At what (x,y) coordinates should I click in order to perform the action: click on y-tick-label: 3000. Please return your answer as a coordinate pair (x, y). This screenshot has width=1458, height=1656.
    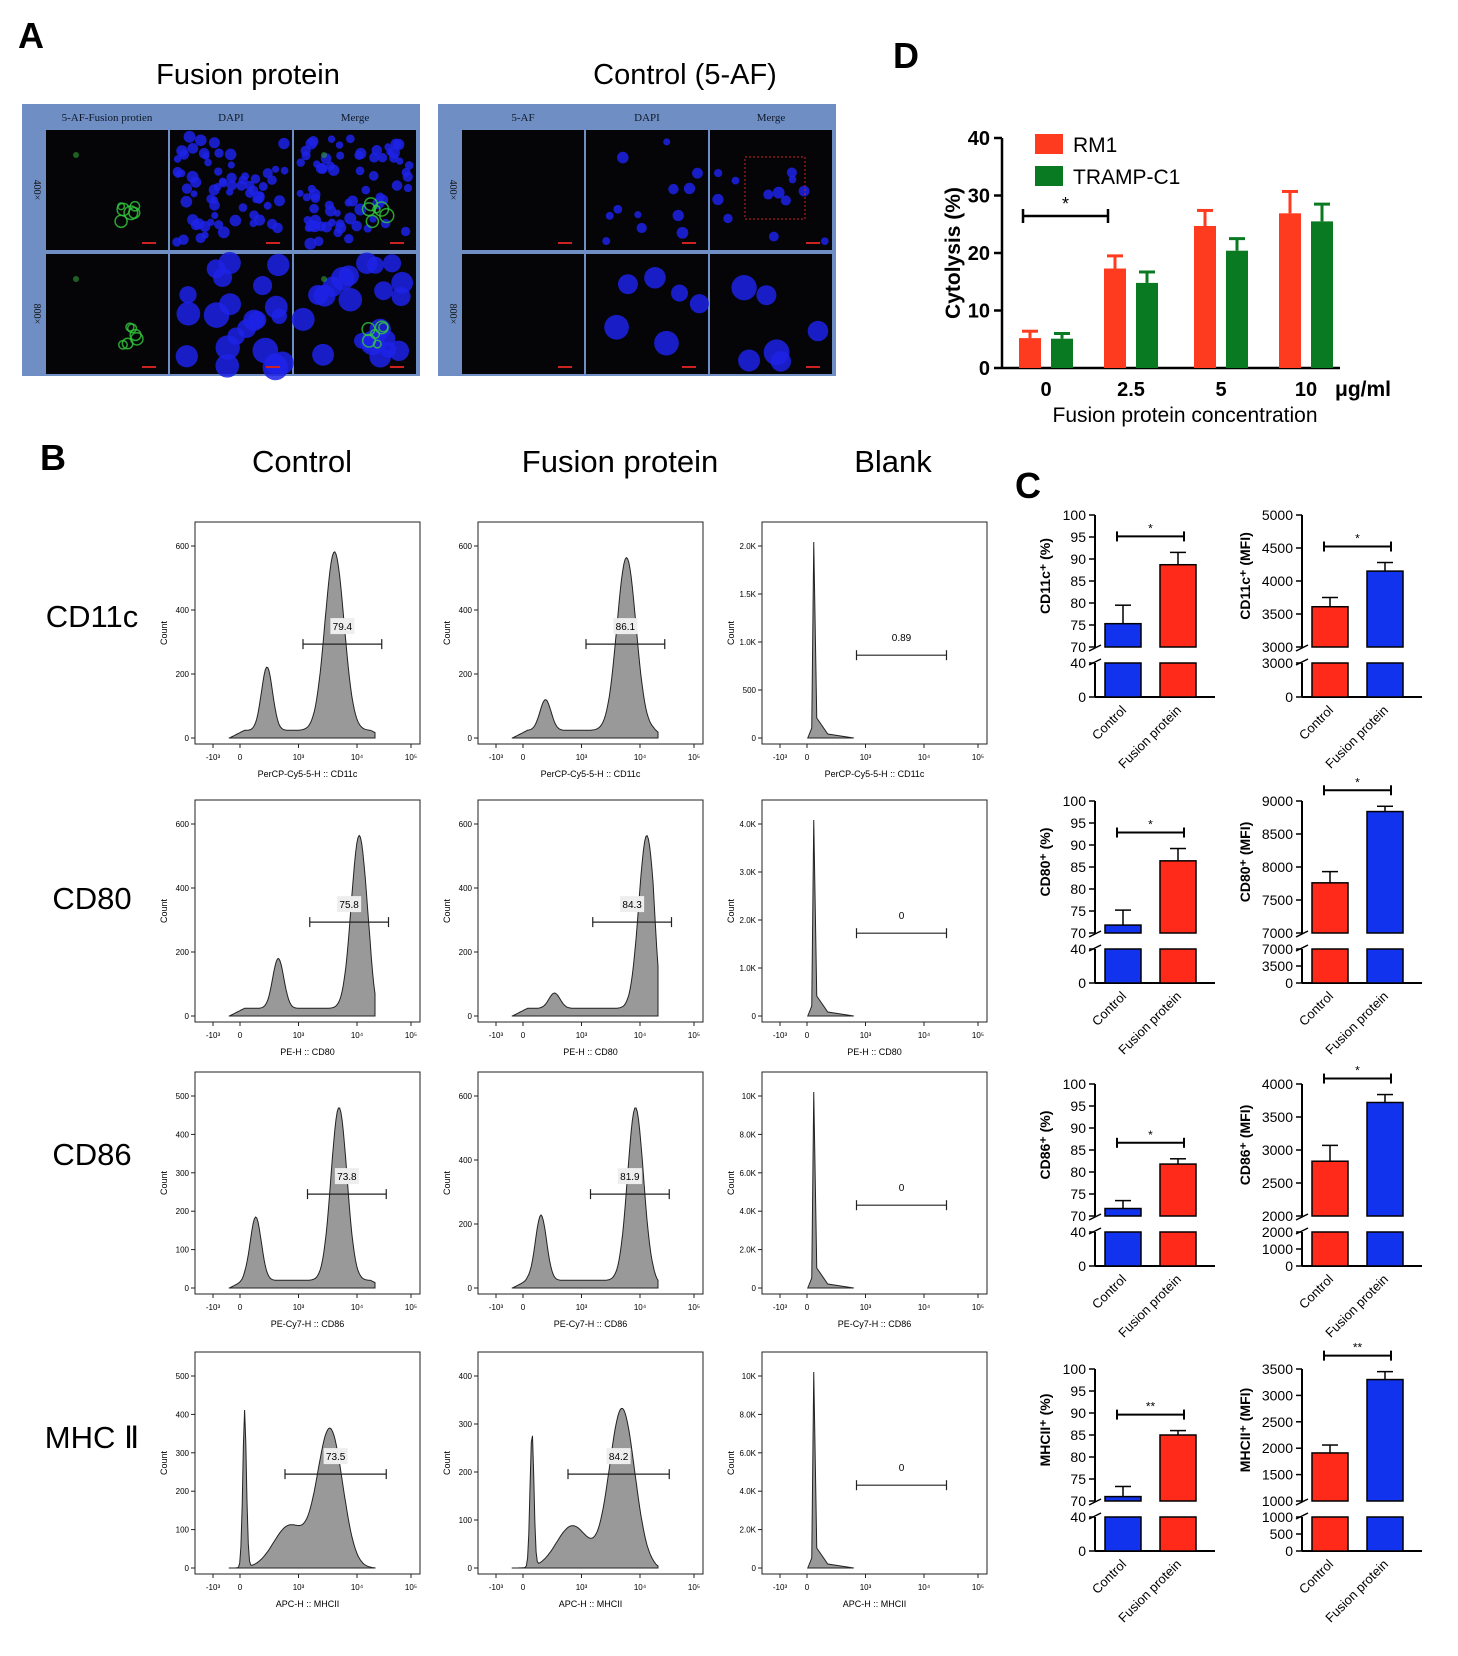
    Looking at the image, I should click on (1277, 1150).